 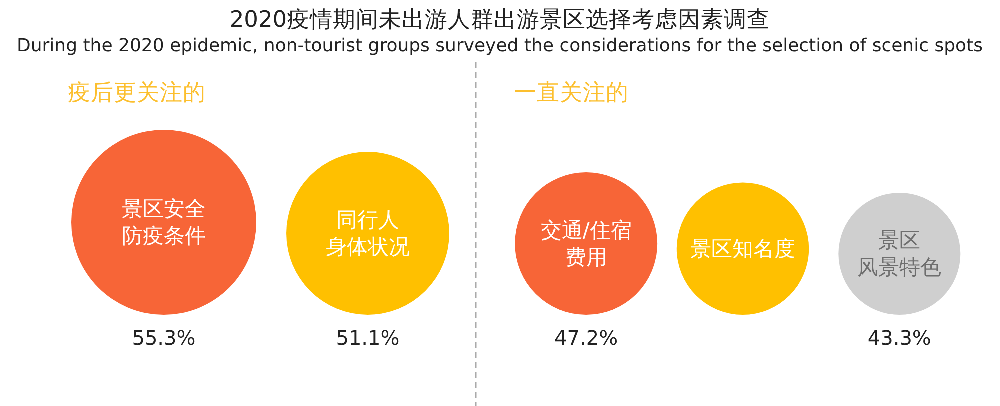 I want to click on data-label: 43.3%, so click(x=900, y=338).